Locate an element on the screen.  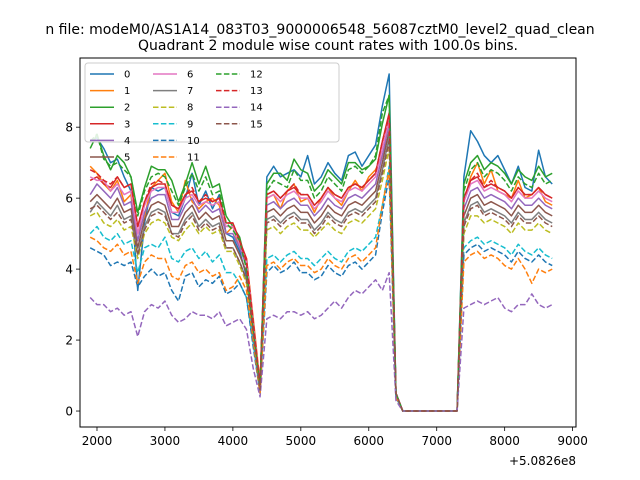
x-tick-label: 3000 is located at coordinates (165, 441).